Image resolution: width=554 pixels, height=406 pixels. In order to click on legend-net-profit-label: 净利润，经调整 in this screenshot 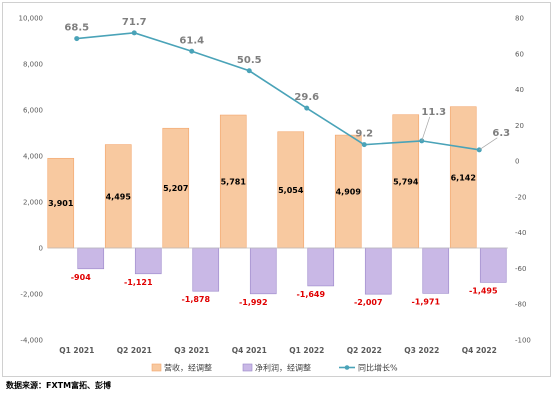, I will do `click(283, 368)`.